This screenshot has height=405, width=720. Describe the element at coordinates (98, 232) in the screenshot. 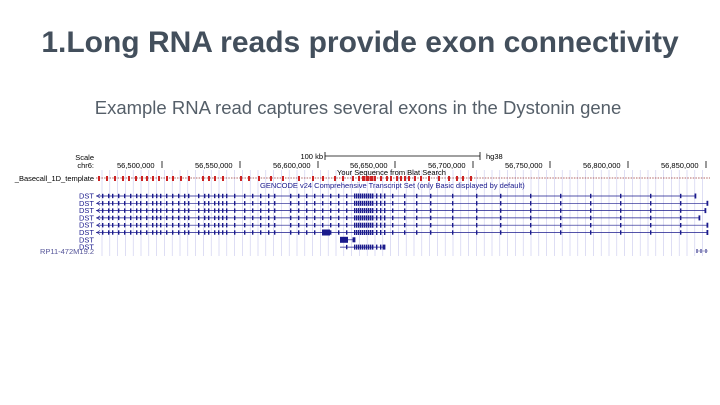

I see `strand-arrow-icon` at that location.